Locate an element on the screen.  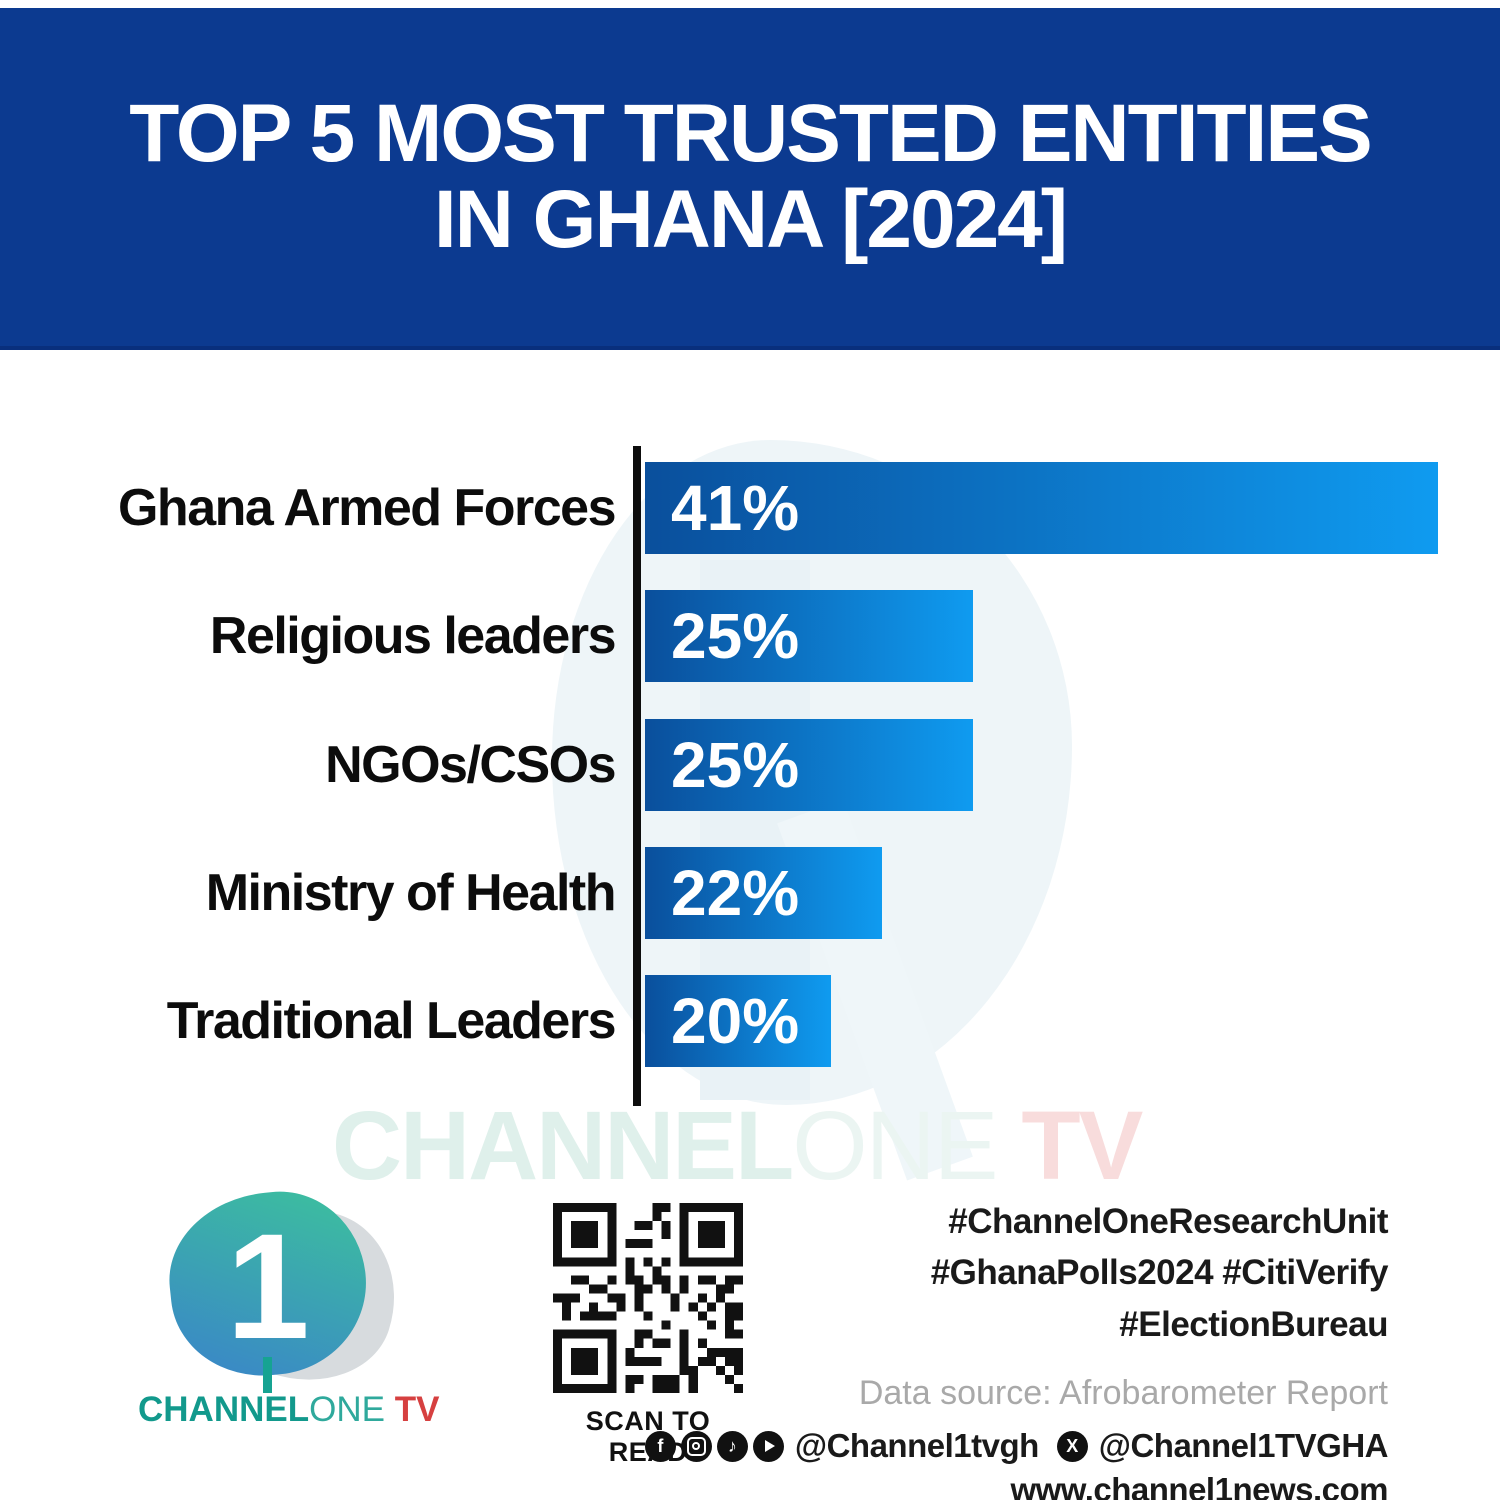
logo-word-one: ONE is located at coordinates (347, 1409).